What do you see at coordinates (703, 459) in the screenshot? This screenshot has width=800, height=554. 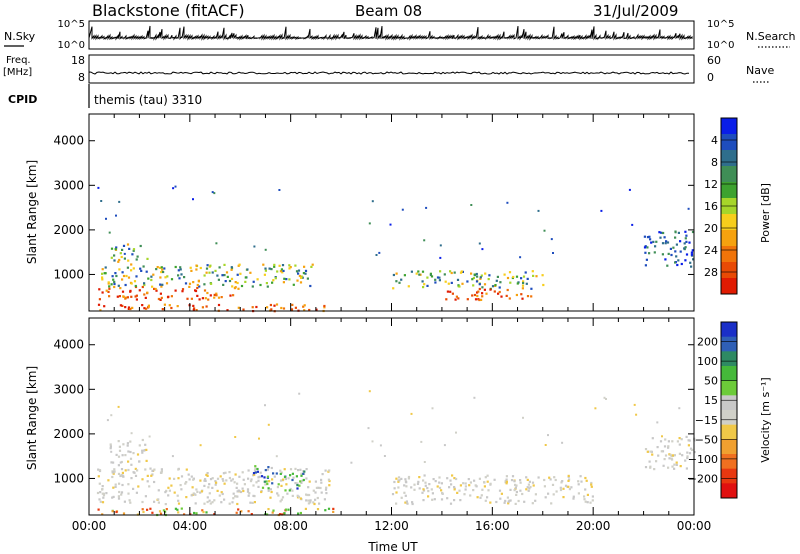 I see `colorbar-tick-label: −100` at bounding box center [703, 459].